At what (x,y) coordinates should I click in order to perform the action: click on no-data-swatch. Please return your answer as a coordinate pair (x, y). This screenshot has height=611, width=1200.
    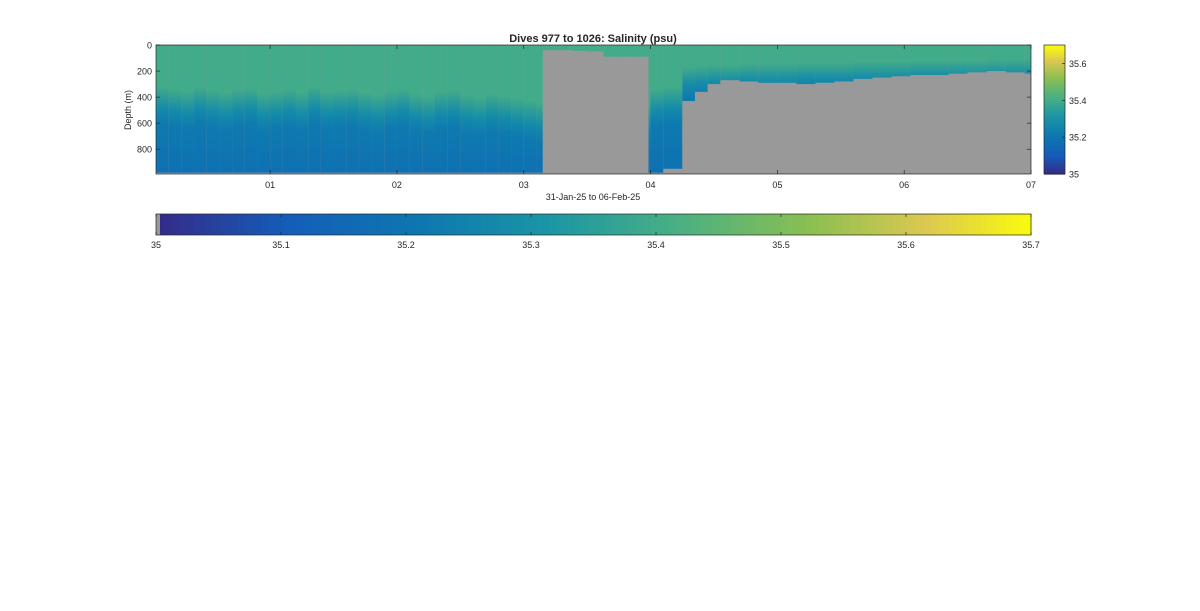
    Looking at the image, I should click on (158, 224).